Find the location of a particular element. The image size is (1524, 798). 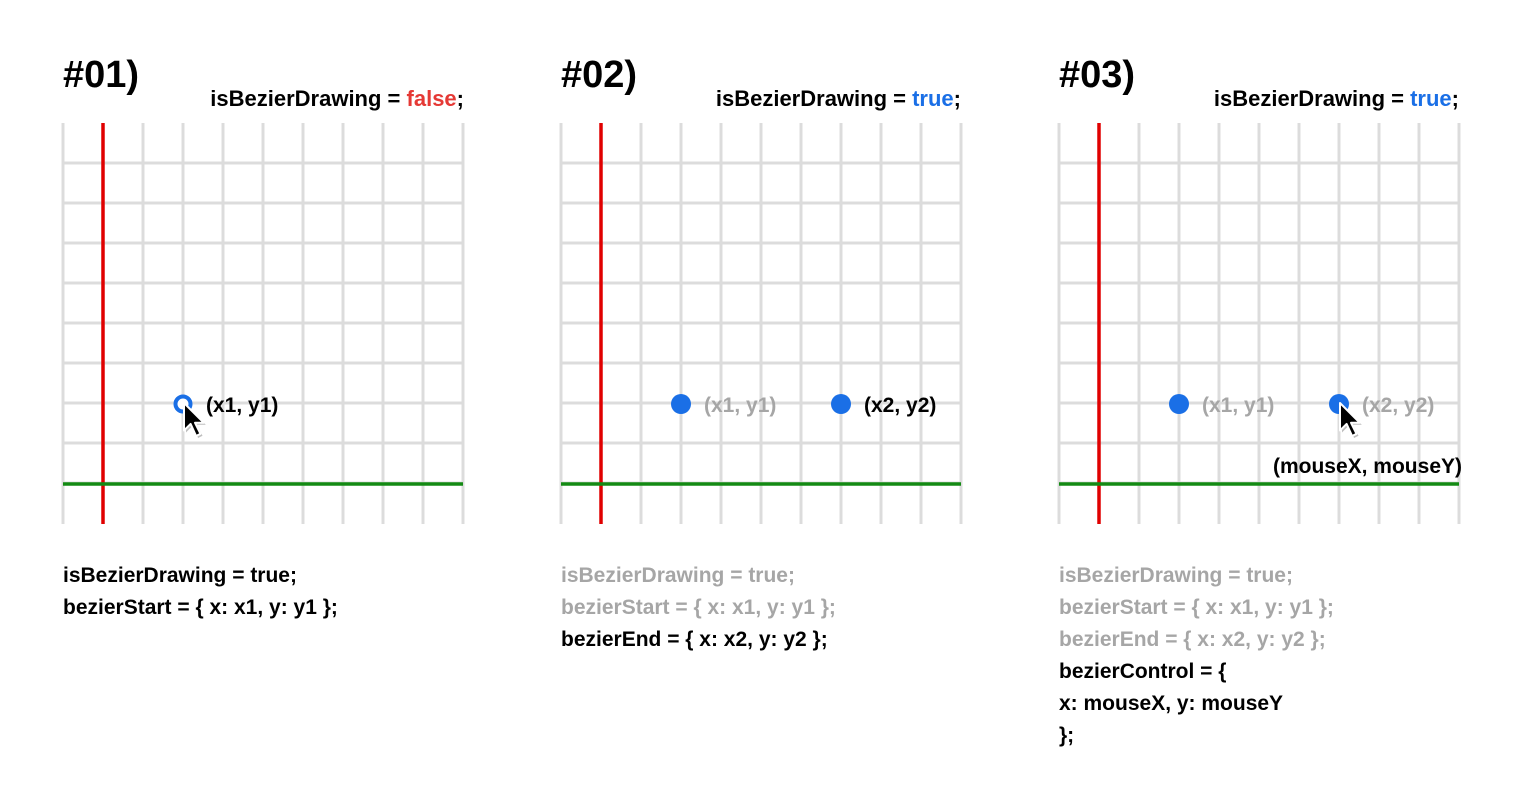

panel-title: #01) is located at coordinates (101, 75).